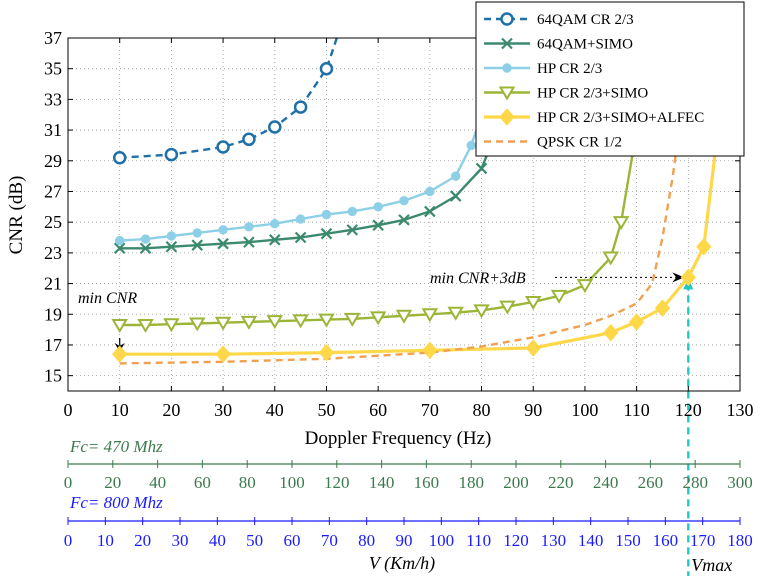  What do you see at coordinates (53, 314) in the screenshot?
I see `y-tick-label: 19` at bounding box center [53, 314].